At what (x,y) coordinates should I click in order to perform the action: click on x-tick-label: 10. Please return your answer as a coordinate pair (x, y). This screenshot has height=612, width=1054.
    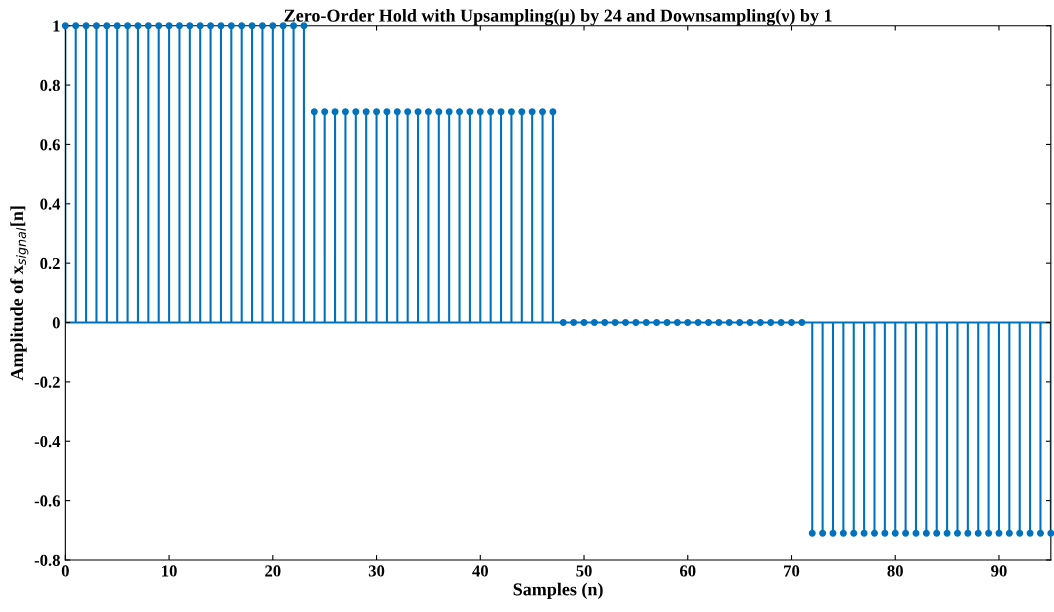
    Looking at the image, I should click on (169, 571).